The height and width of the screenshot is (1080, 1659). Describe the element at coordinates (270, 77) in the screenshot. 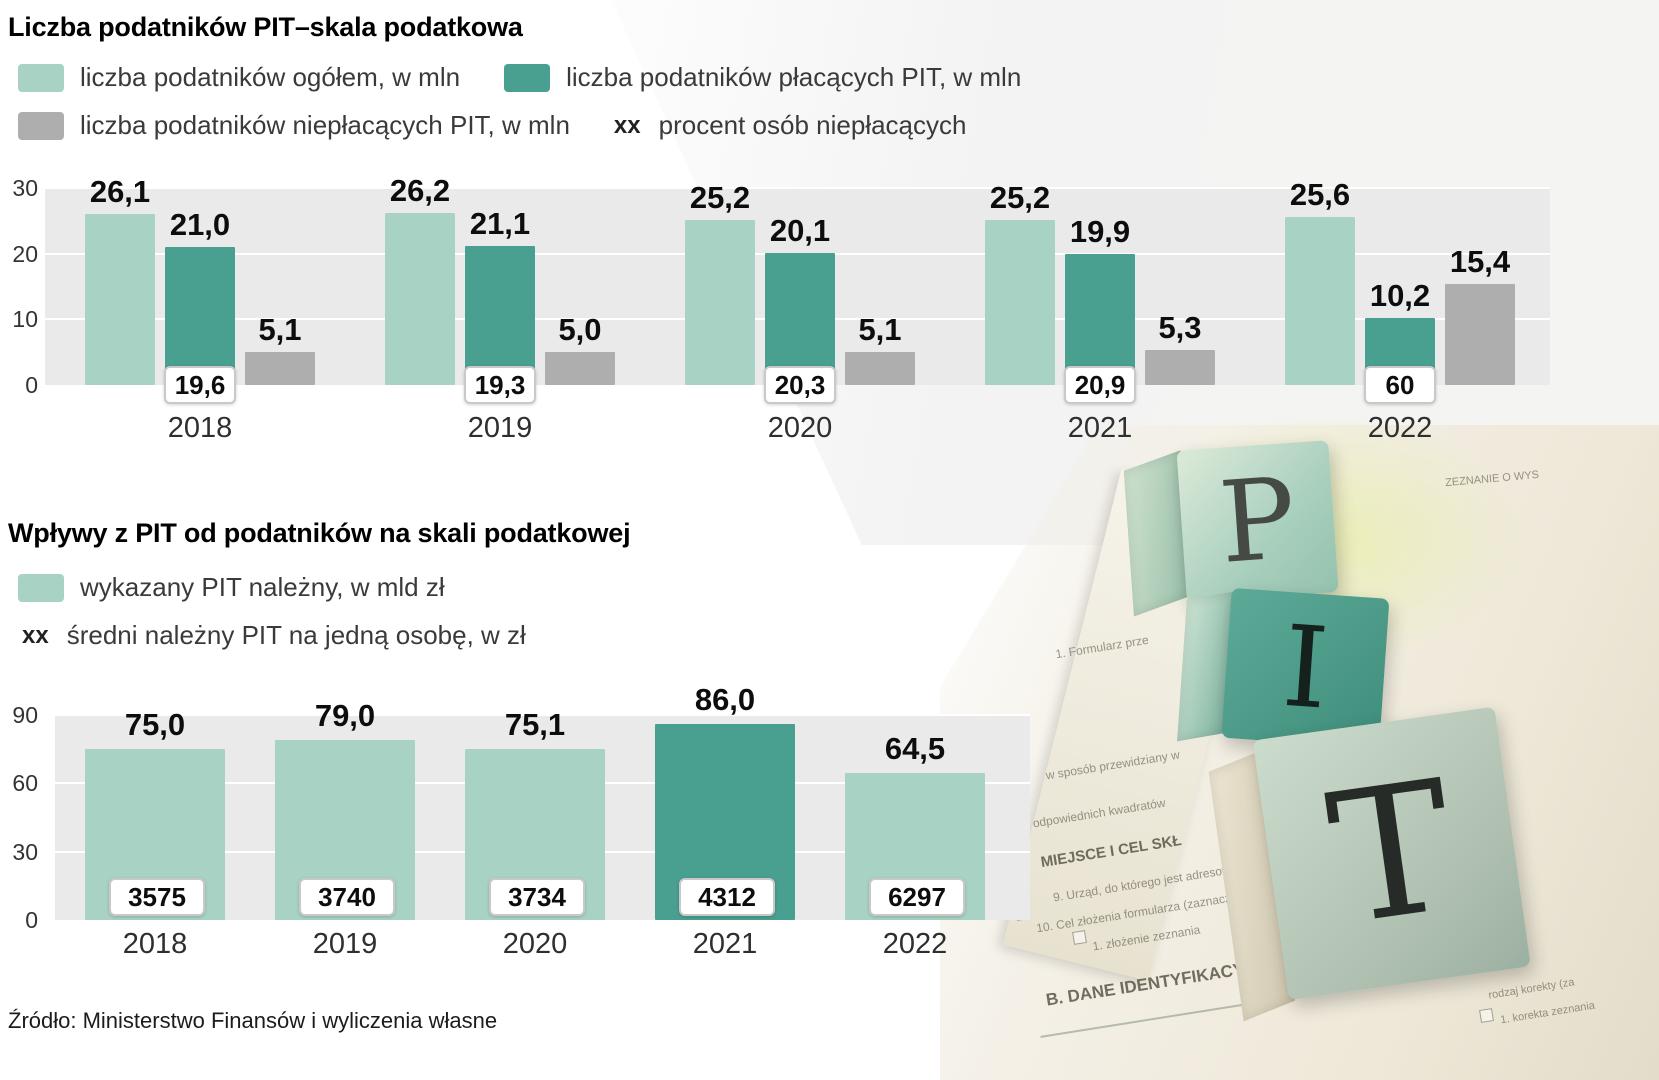

I see `legend-label-total: liczba podatników ogółem, w mln` at that location.